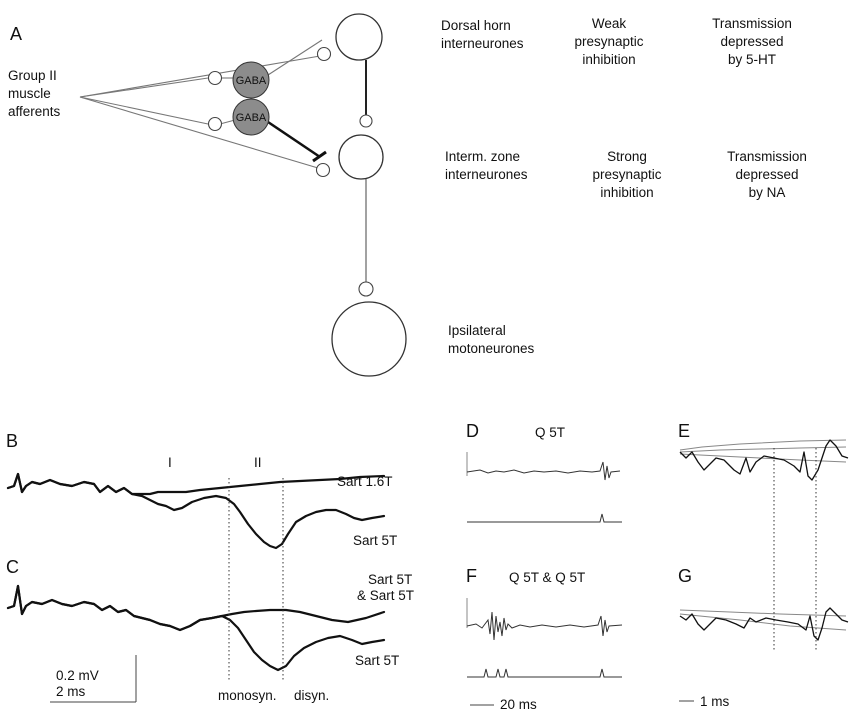 The height and width of the screenshot is (718, 851). What do you see at coordinates (544, 626) in the screenshot?
I see `f-upper-trace` at bounding box center [544, 626].